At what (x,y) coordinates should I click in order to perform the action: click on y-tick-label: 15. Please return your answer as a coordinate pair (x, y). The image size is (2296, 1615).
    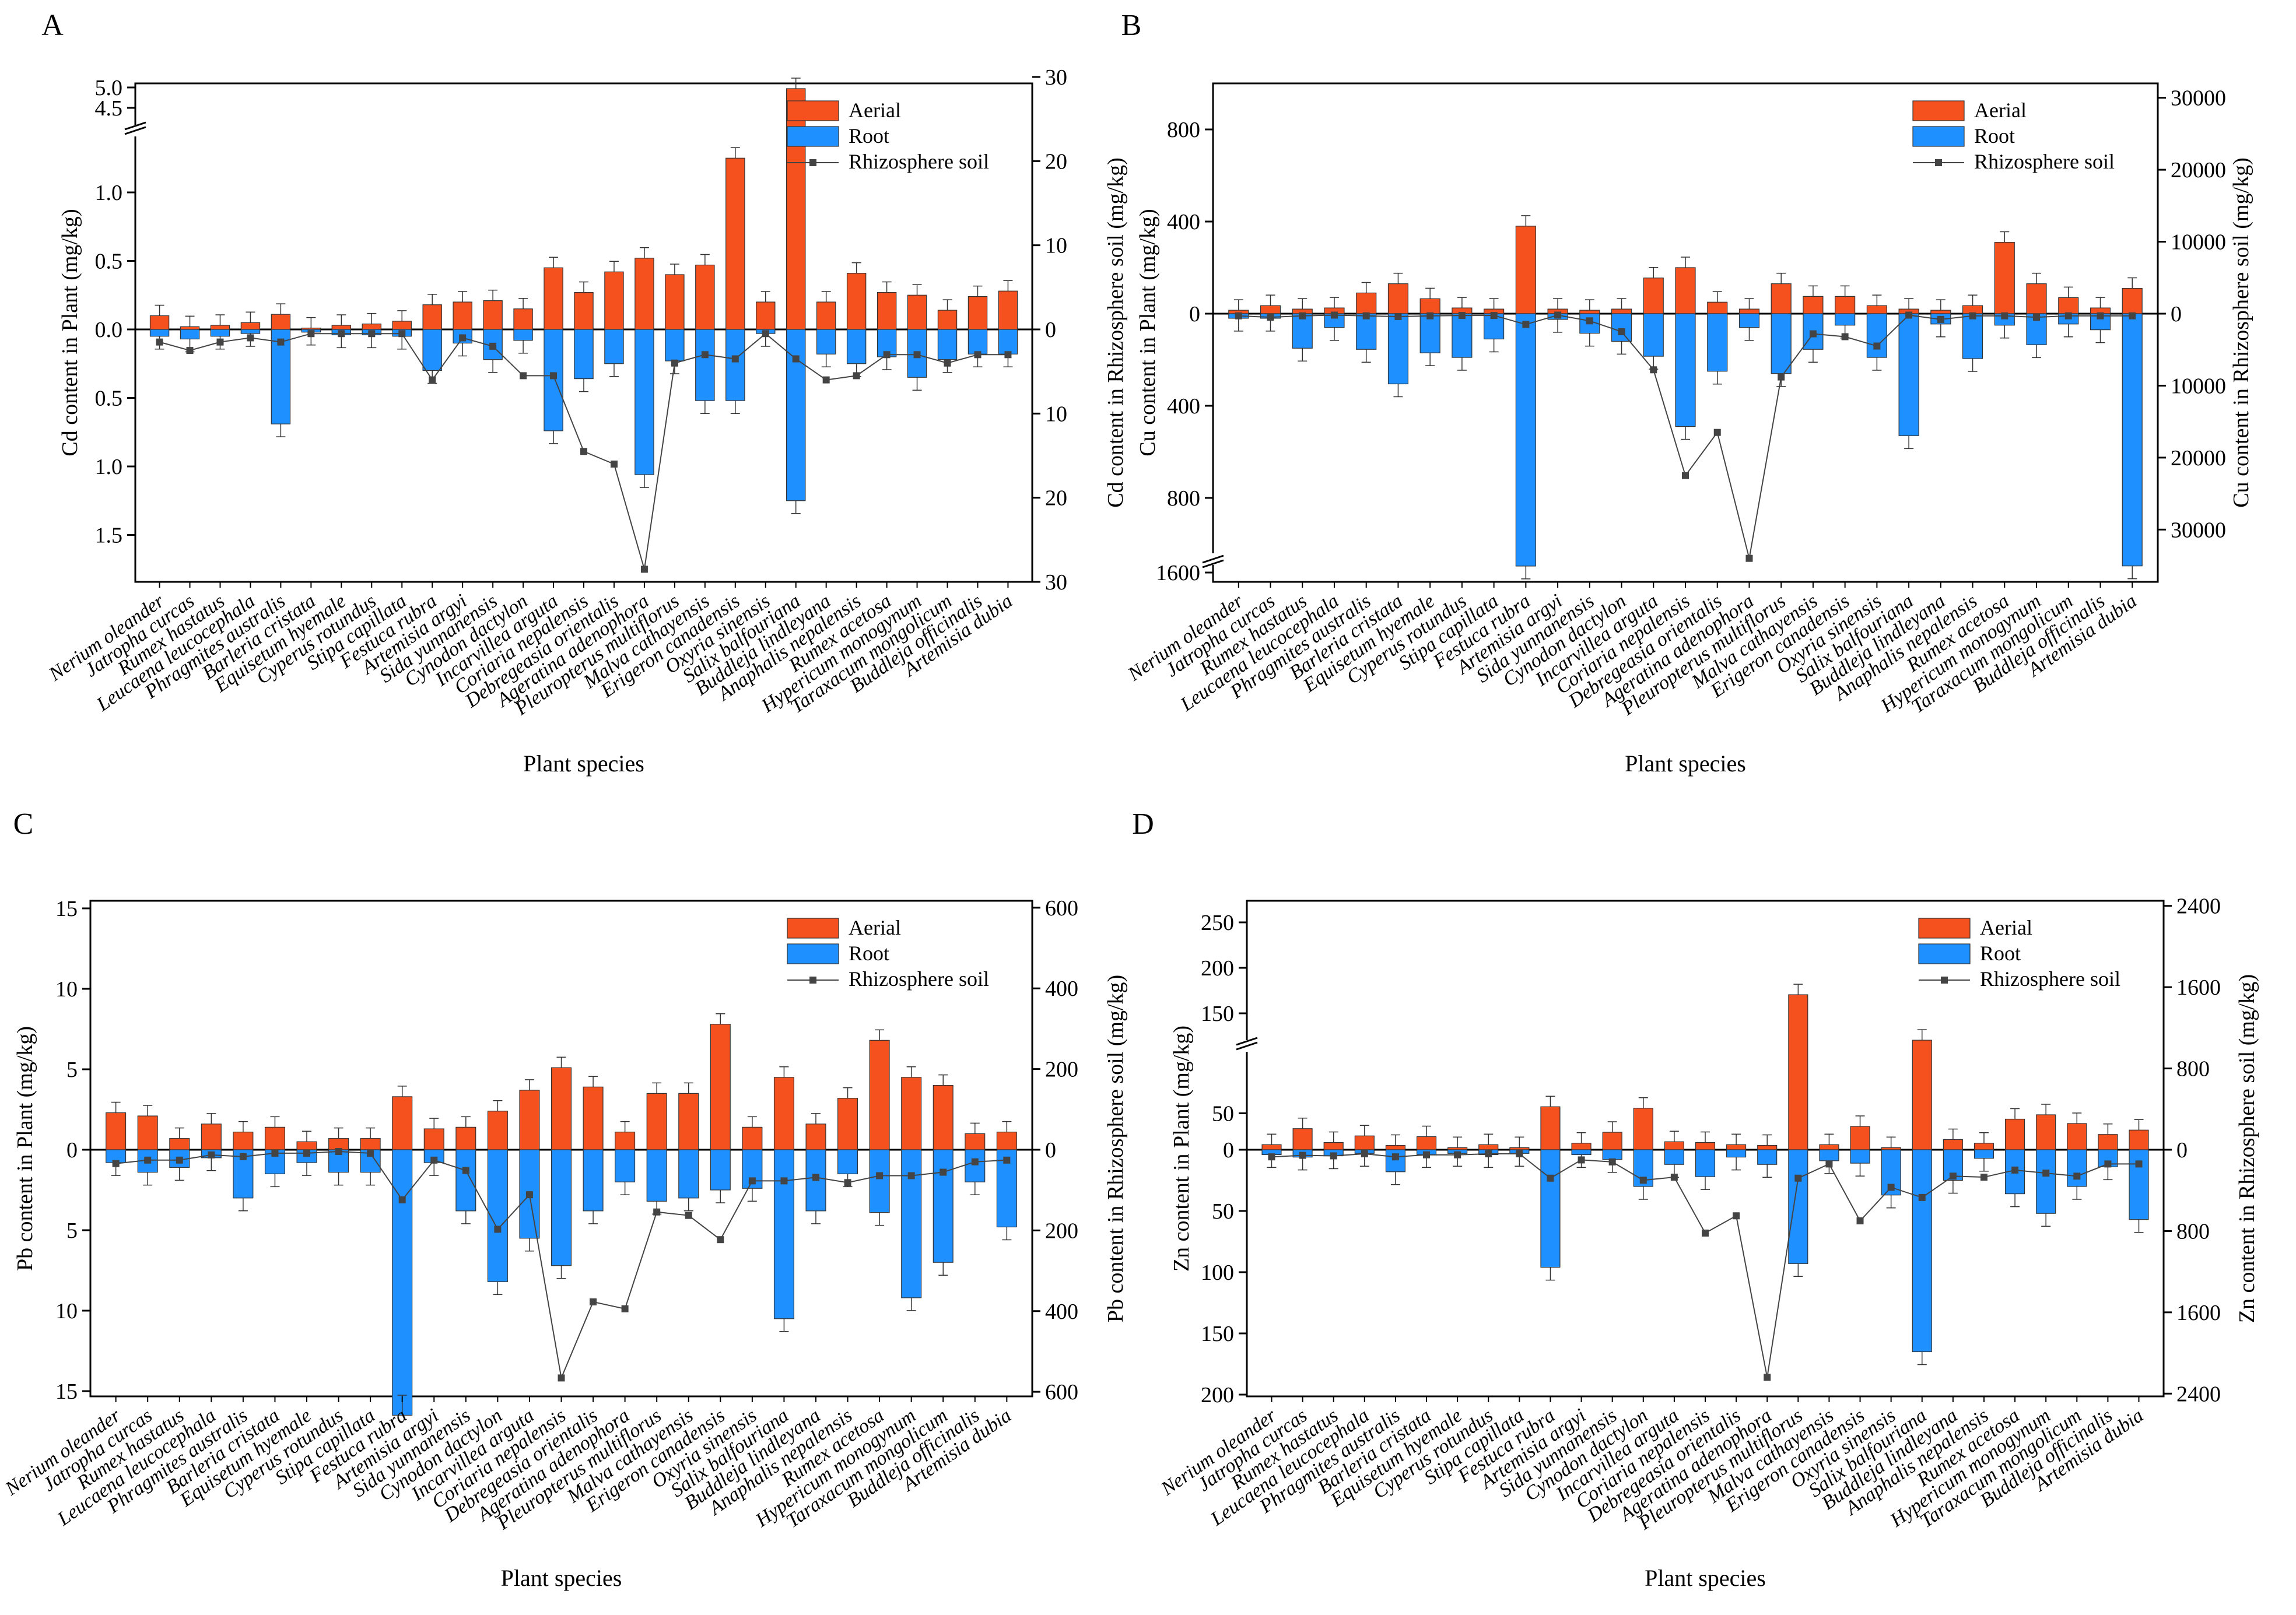
    Looking at the image, I should click on (66, 909).